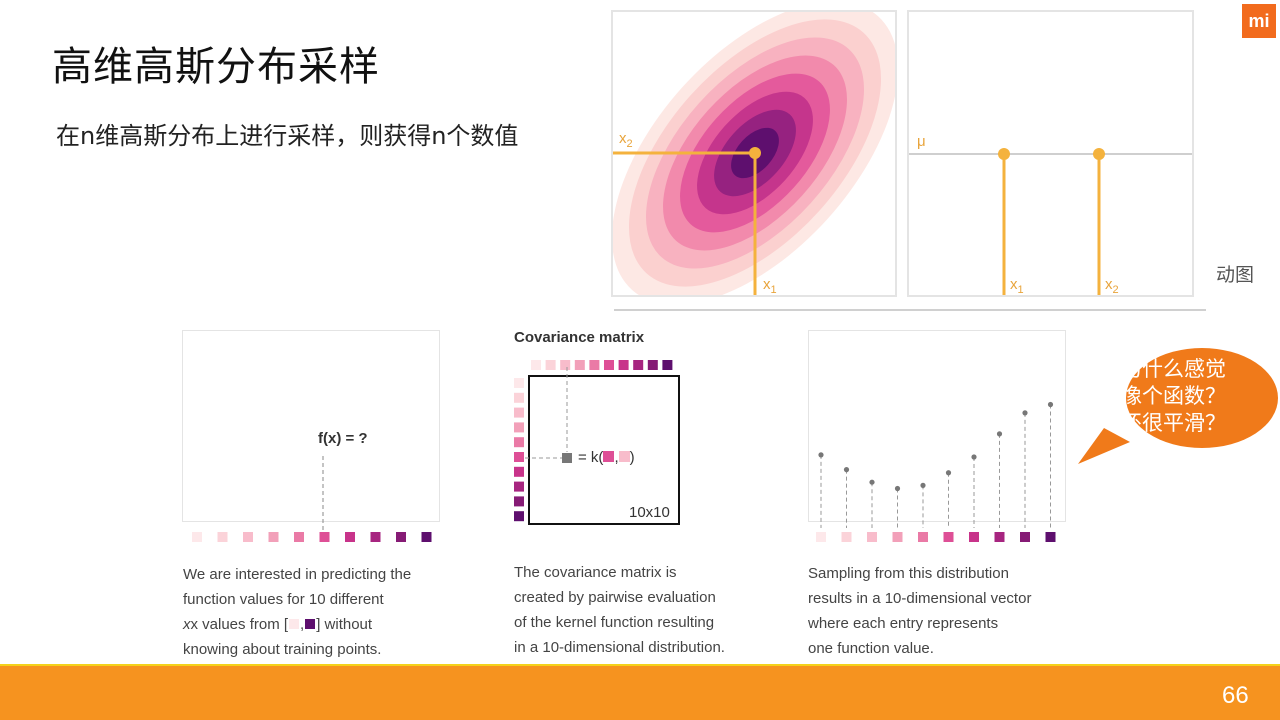  I want to click on caption-x-var: x, so click(187, 624).